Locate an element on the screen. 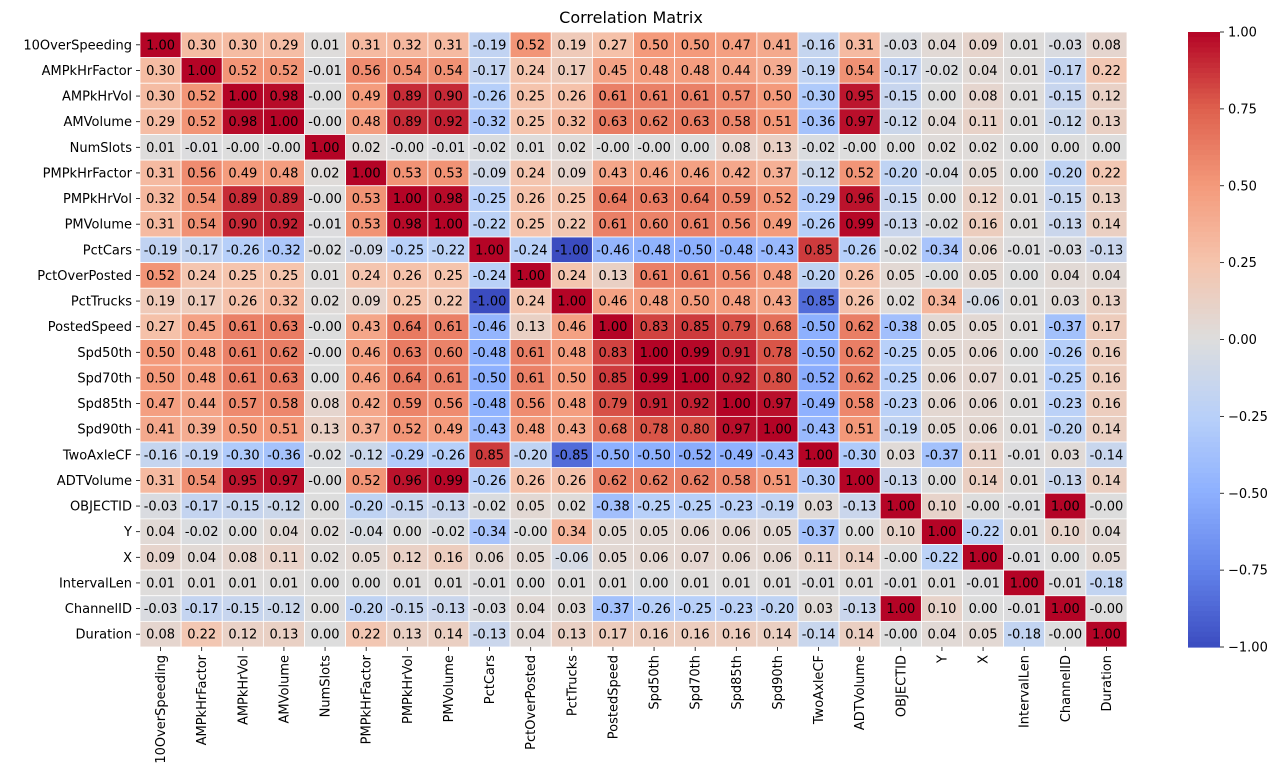 The width and height of the screenshot is (1282, 784). cell-value-label: -0.09 is located at coordinates (490, 173).